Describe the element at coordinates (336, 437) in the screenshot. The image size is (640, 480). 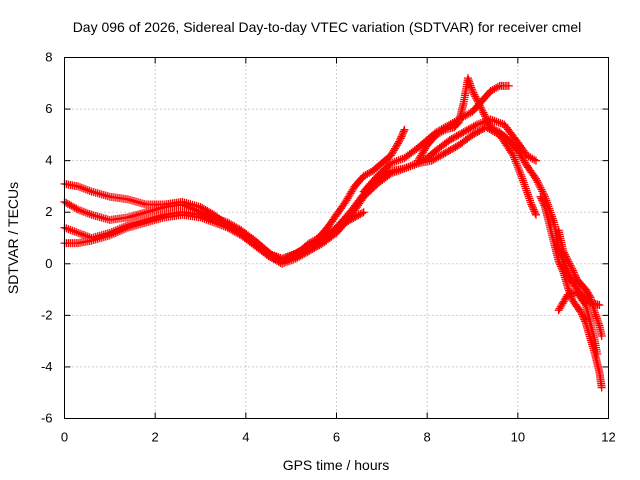
I see `x-tick-label: 6` at that location.